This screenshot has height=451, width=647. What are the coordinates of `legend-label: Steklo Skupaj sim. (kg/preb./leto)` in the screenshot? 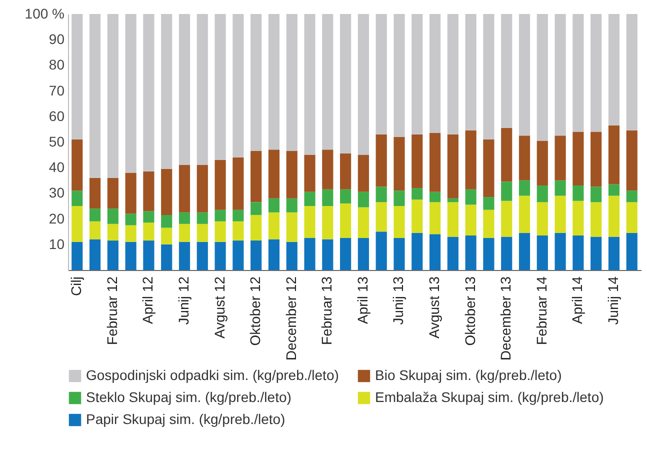 It's located at (189, 397).